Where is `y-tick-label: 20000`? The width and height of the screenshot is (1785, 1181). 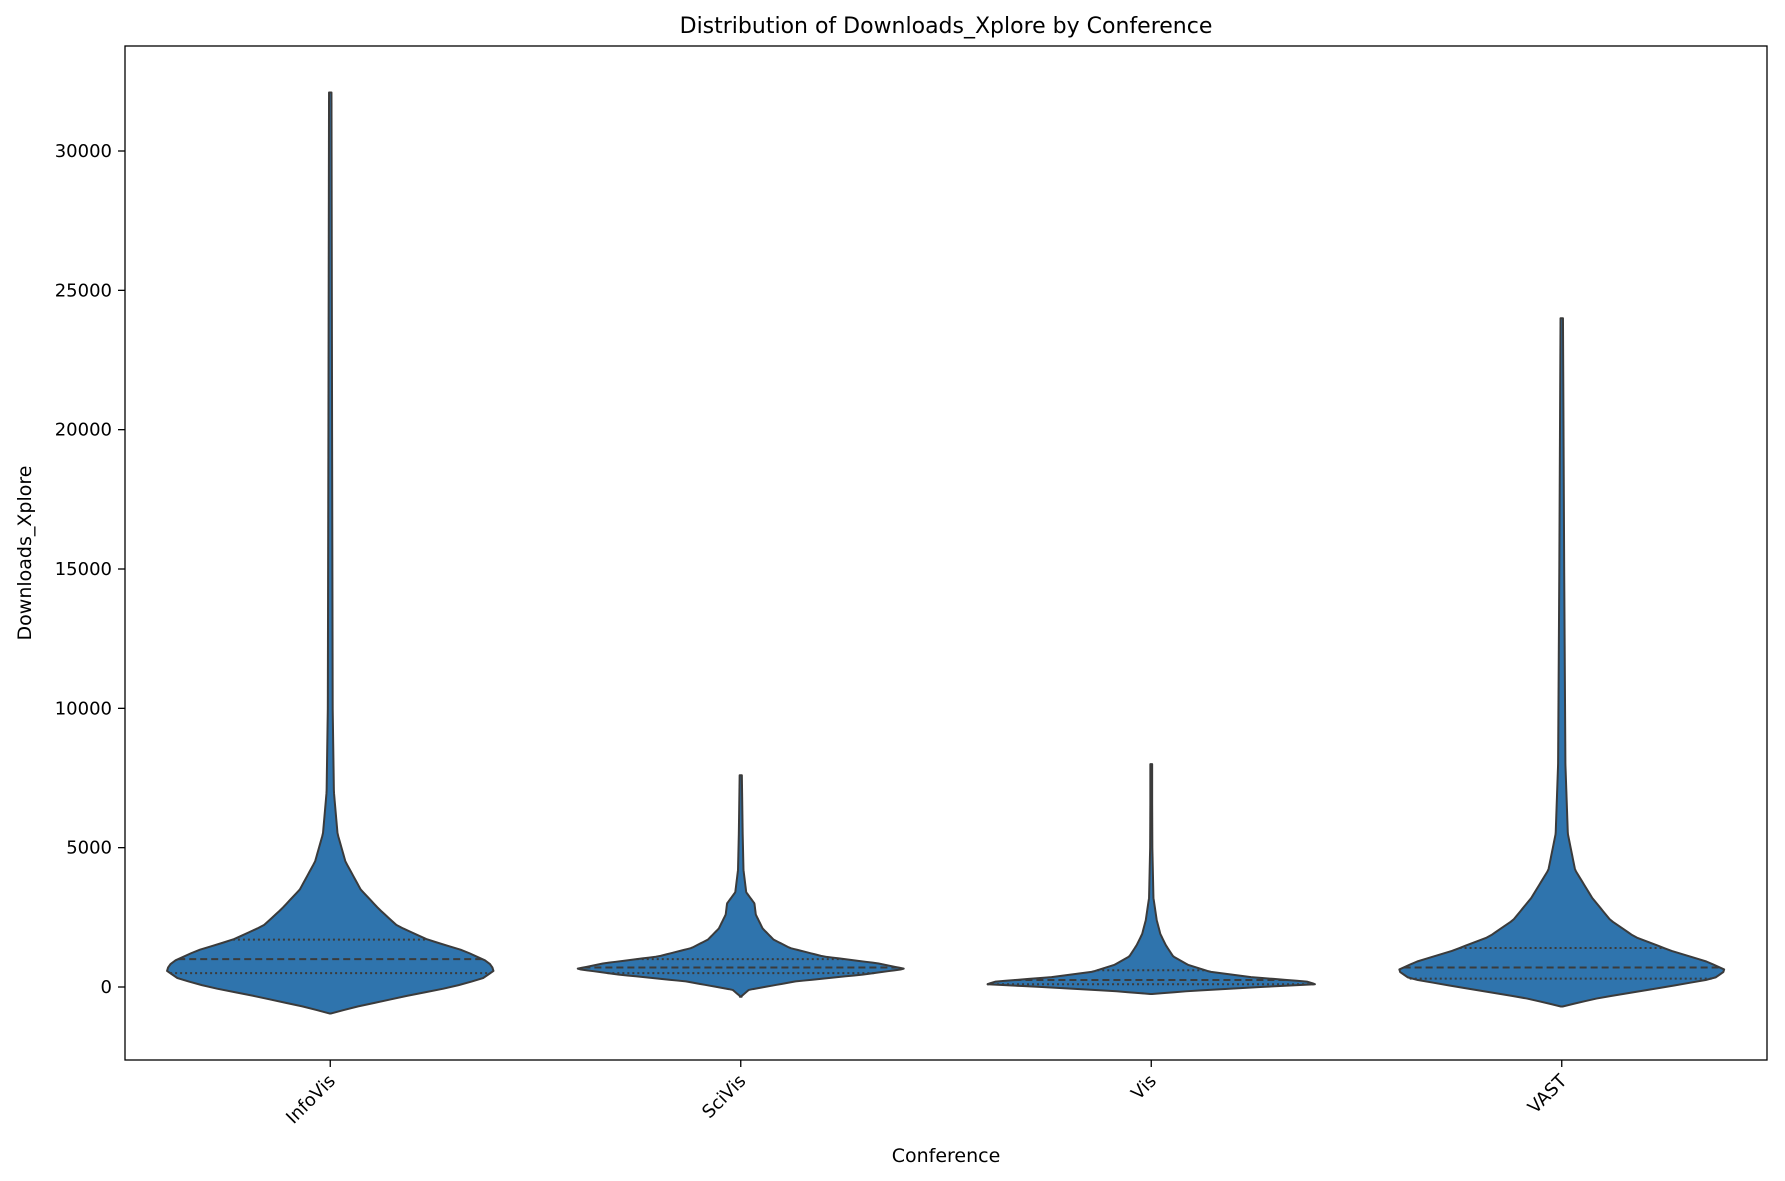 y-tick-label: 20000 is located at coordinates (83, 430).